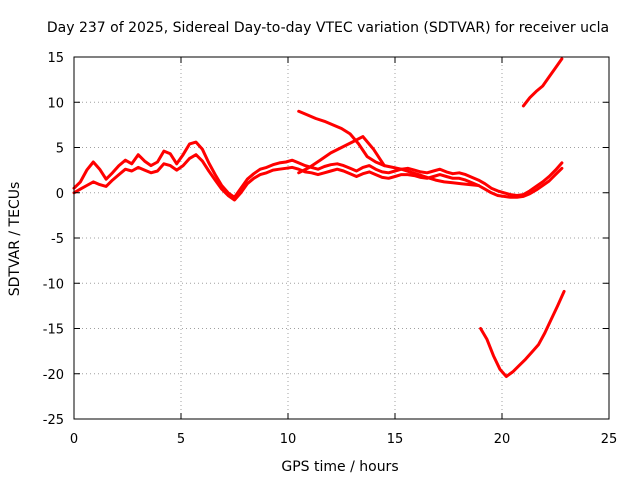  What do you see at coordinates (53, 330) in the screenshot?
I see `y-tick-label: -15` at bounding box center [53, 330].